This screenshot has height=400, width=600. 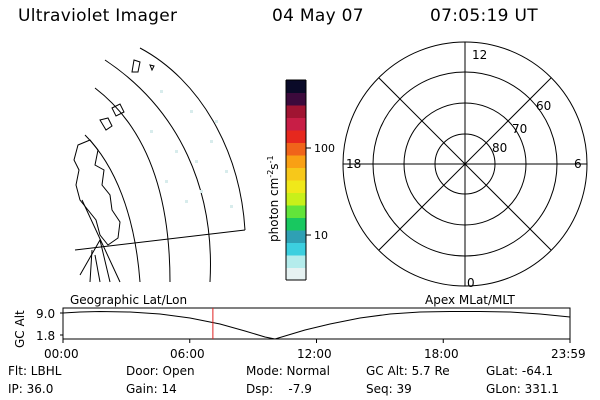 What do you see at coordinates (408, 371) in the screenshot?
I see `gc-alt-info: GC Alt: 5.7 Re` at bounding box center [408, 371].